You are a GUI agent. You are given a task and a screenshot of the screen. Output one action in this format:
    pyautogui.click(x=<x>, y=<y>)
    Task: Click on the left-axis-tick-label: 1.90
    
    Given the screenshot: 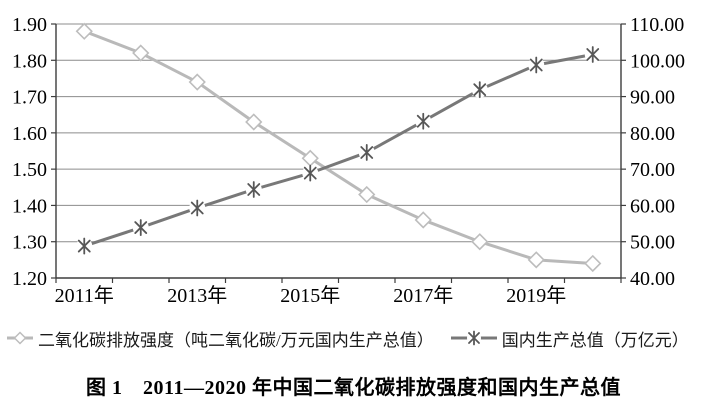 What is the action you would take?
    pyautogui.click(x=29, y=25)
    